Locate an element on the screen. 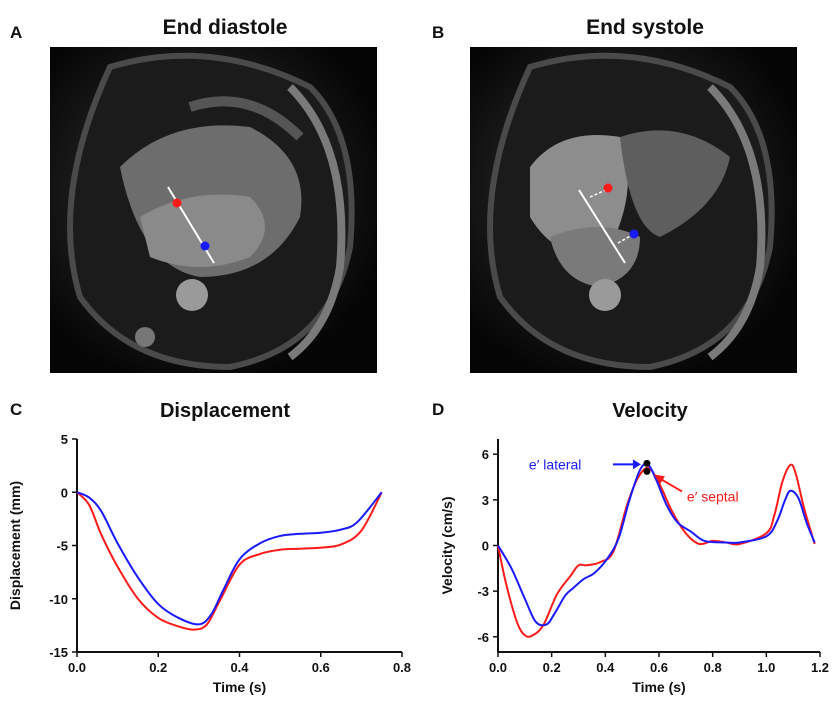 Image resolution: width=833 pixels, height=704 pixels. x-tick-label: 1.2 is located at coordinates (820, 667).